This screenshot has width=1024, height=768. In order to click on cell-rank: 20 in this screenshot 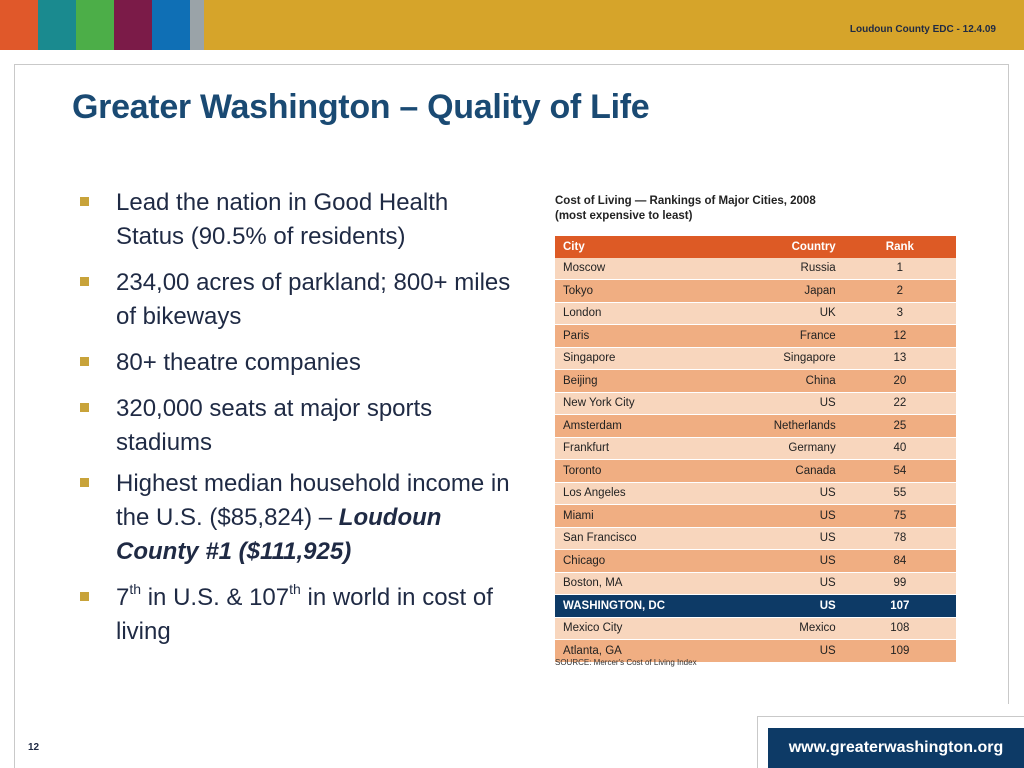, I will do `click(899, 380)`.